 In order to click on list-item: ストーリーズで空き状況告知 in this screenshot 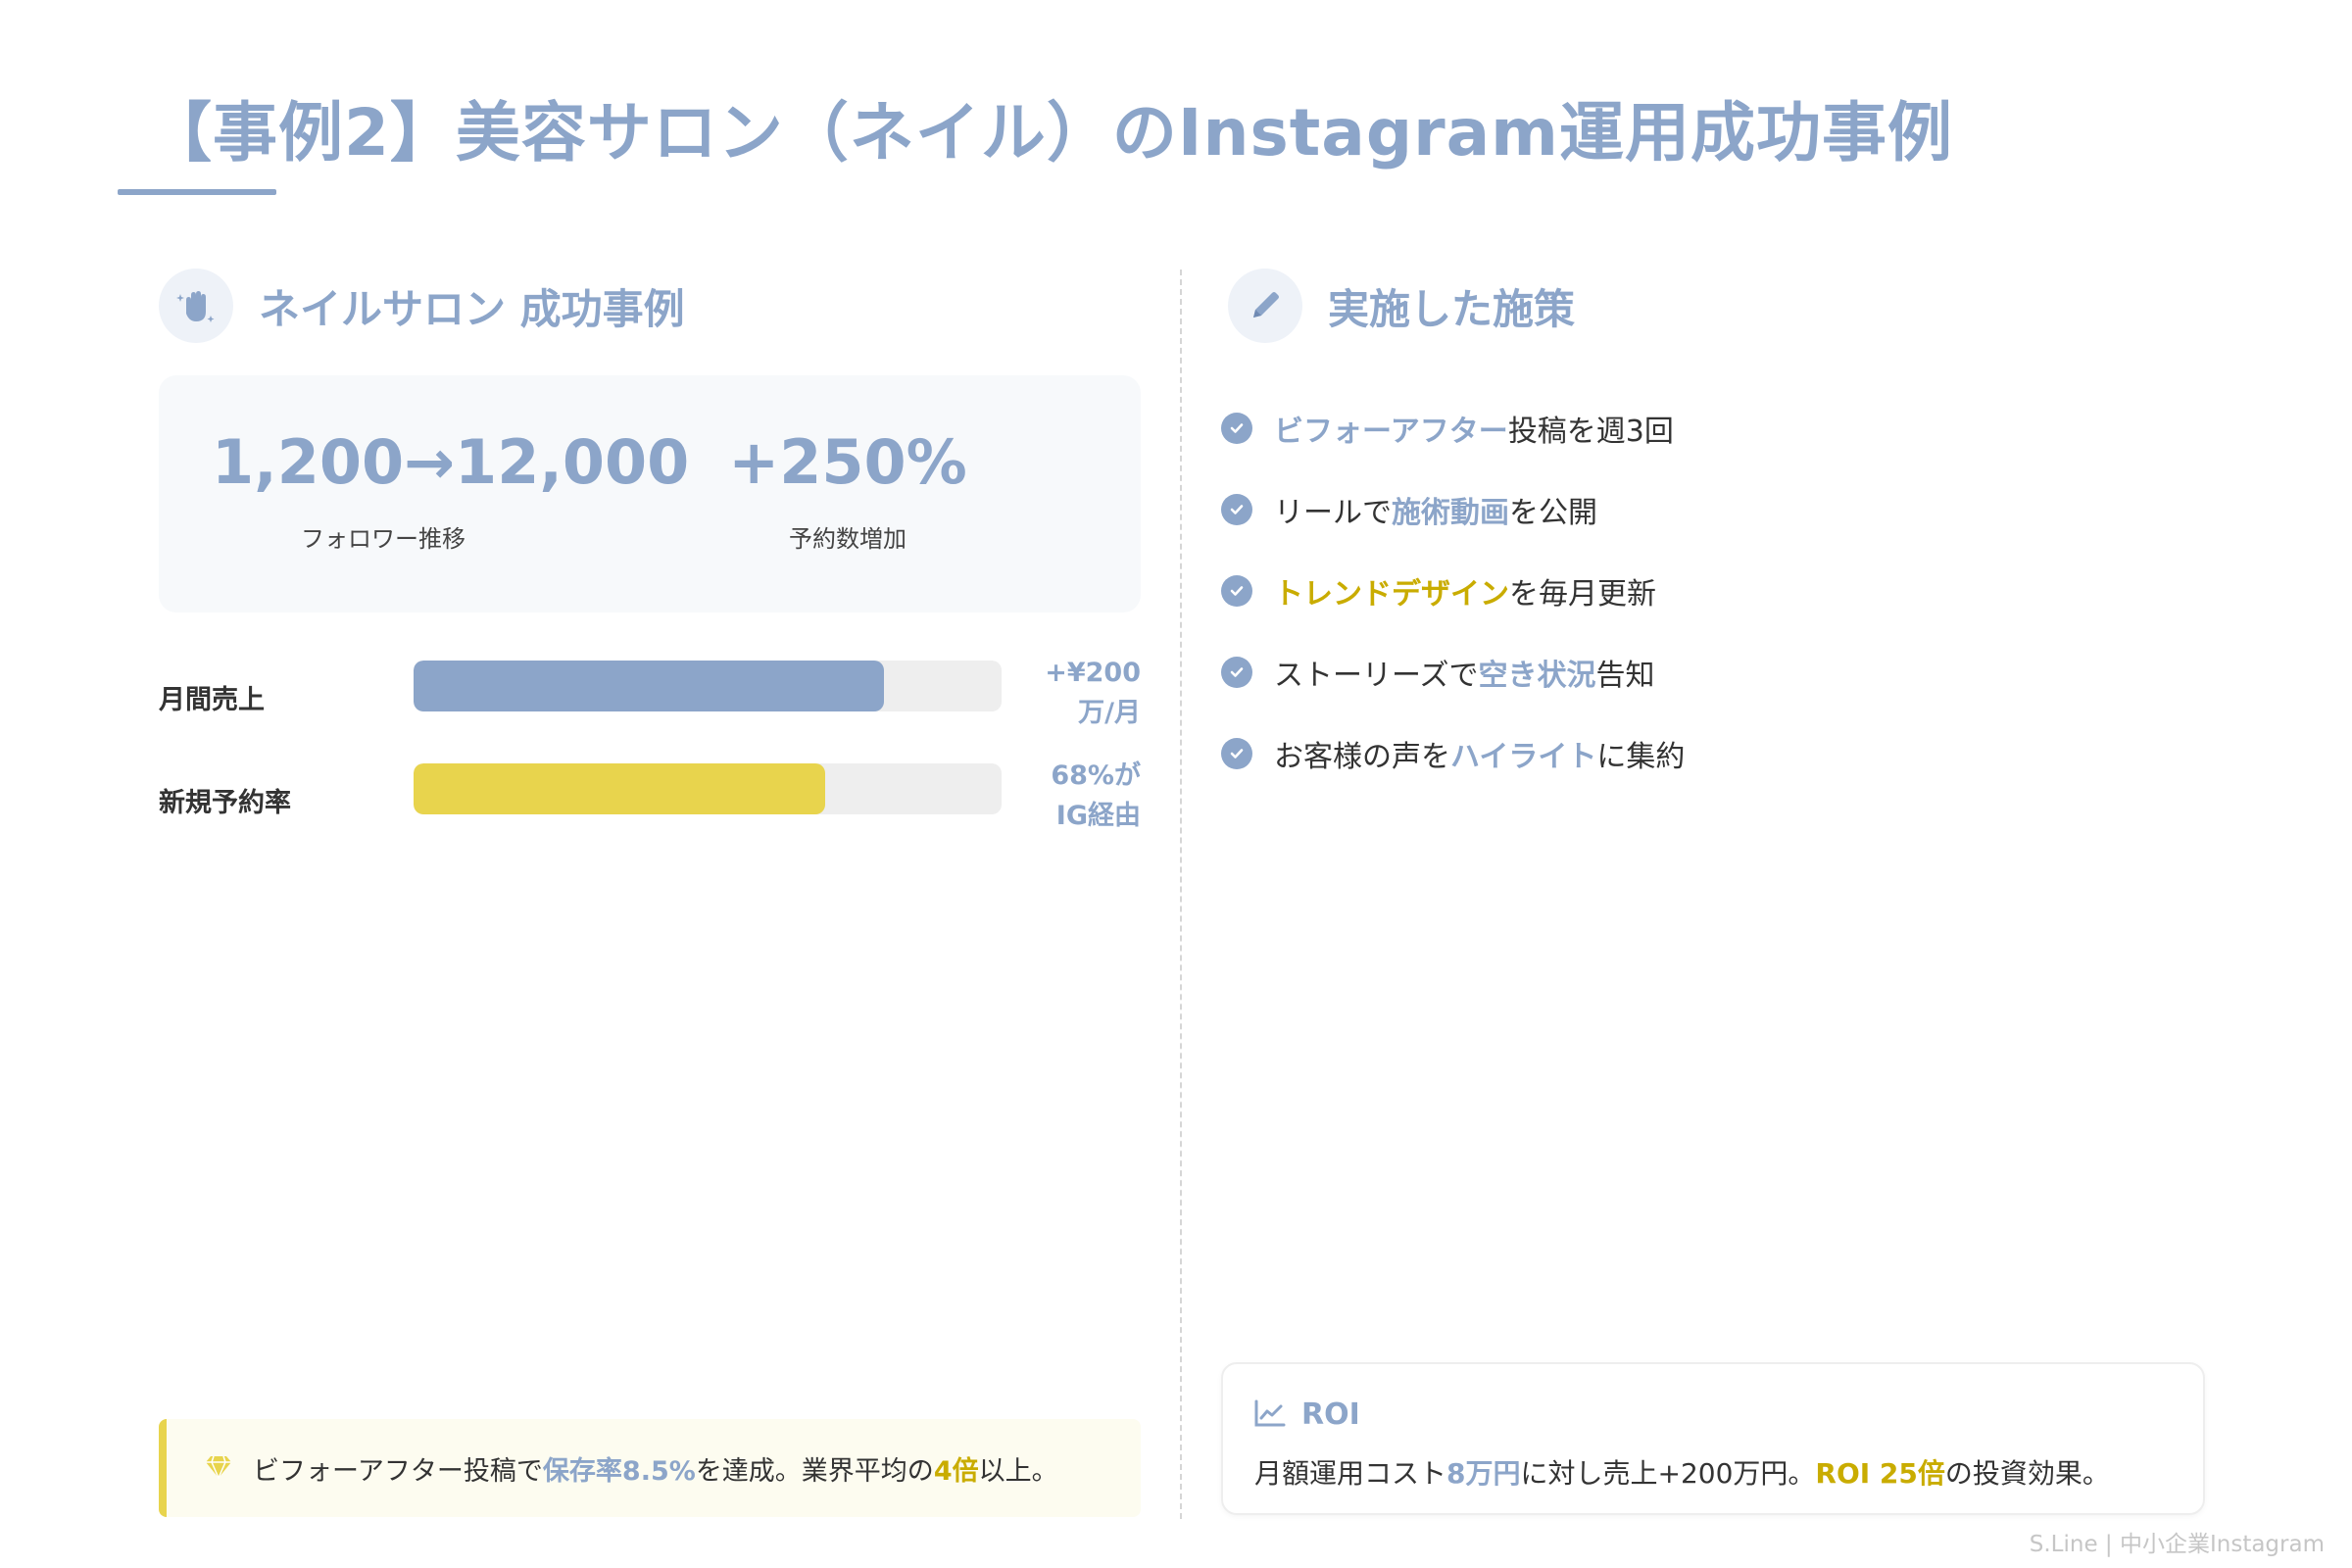, I will do `click(1711, 671)`.